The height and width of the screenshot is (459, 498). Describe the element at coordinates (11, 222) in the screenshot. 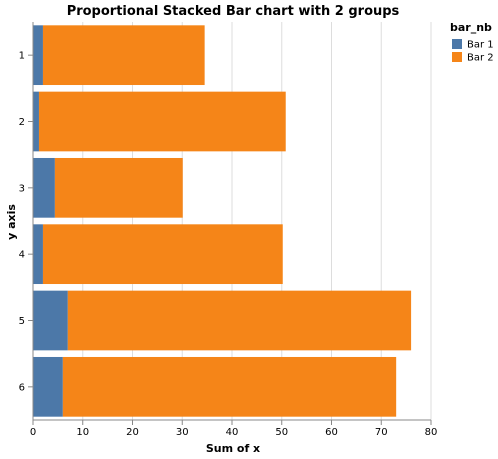

I see `y-axis-title: y axis` at that location.